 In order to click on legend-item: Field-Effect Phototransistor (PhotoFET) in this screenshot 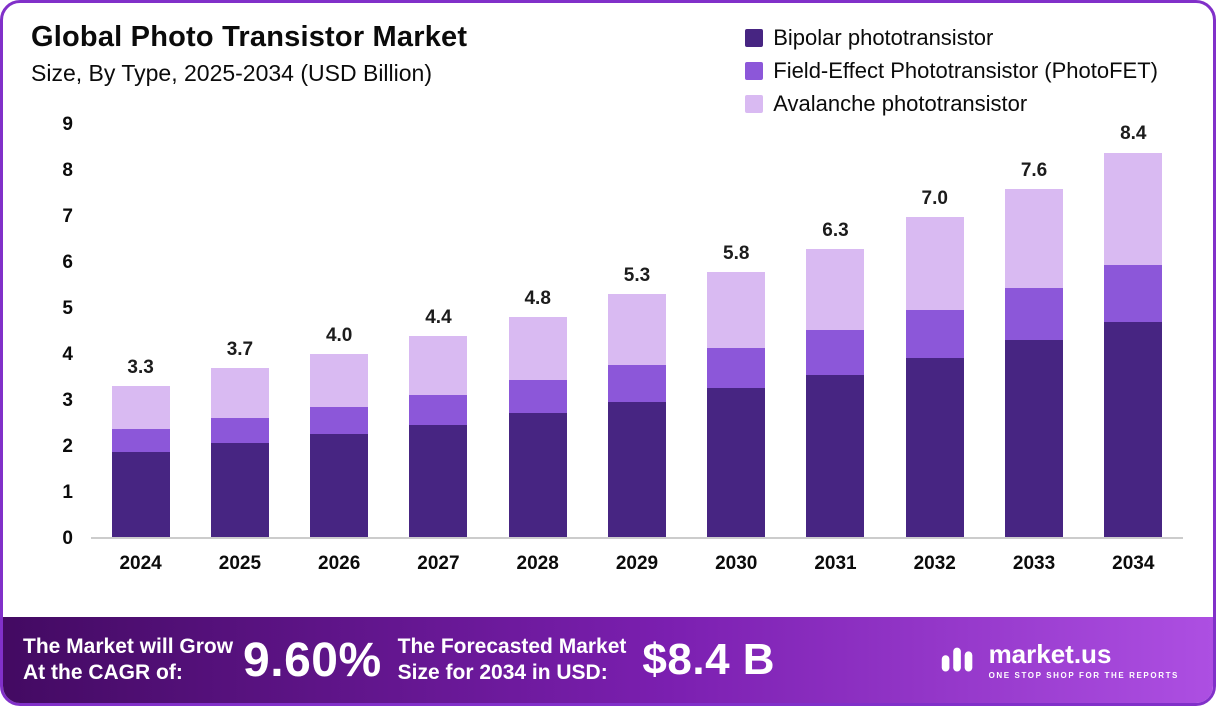, I will do `click(951, 71)`.